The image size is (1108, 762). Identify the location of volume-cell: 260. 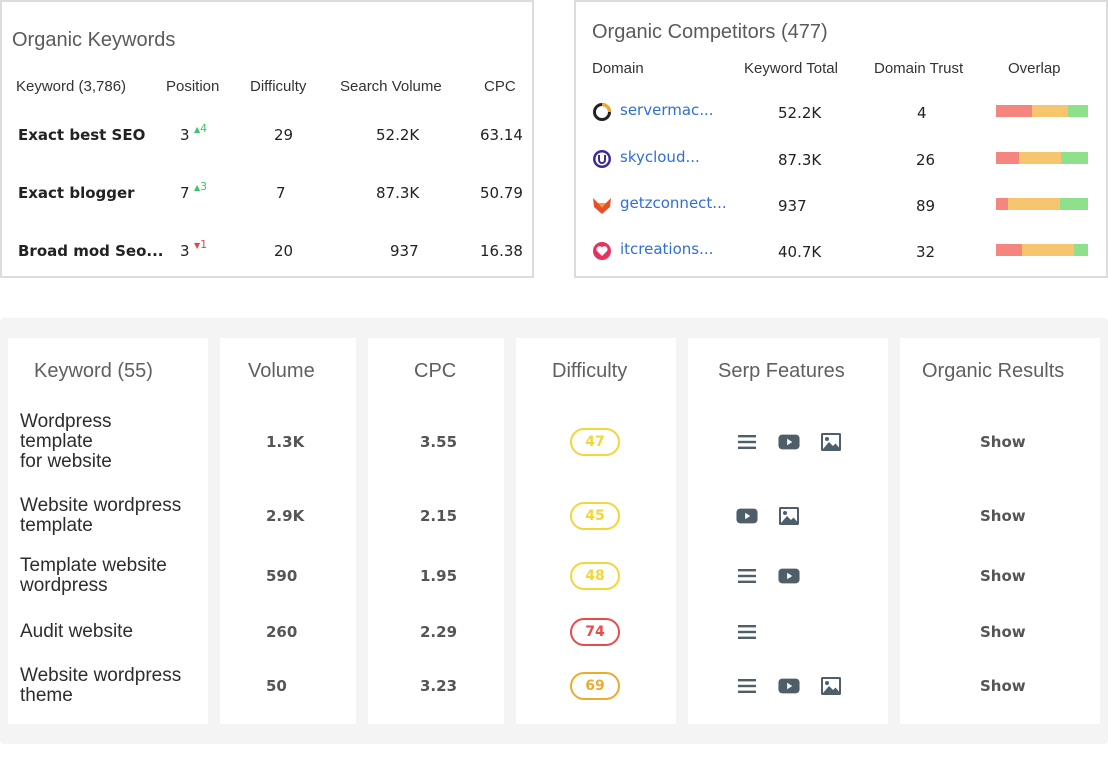
(282, 632).